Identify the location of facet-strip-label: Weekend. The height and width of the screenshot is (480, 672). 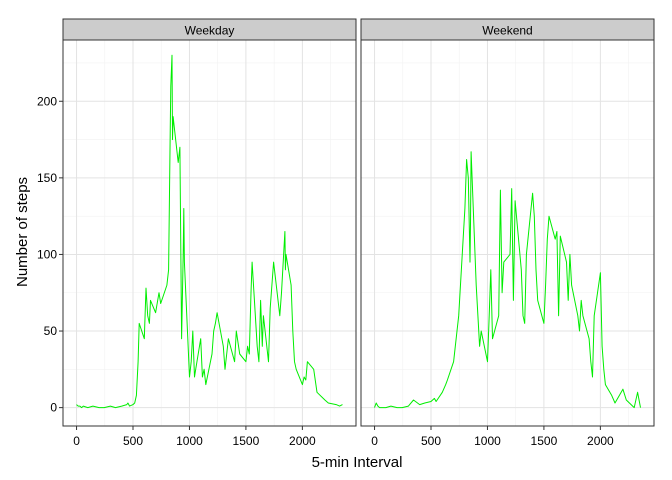
(507, 31).